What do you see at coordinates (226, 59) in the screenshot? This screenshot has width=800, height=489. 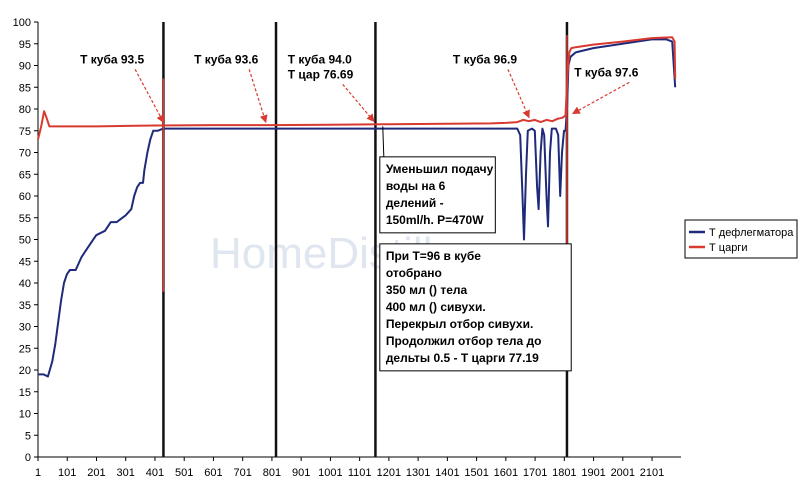 I see `annotation-label: Т куба 93.6` at bounding box center [226, 59].